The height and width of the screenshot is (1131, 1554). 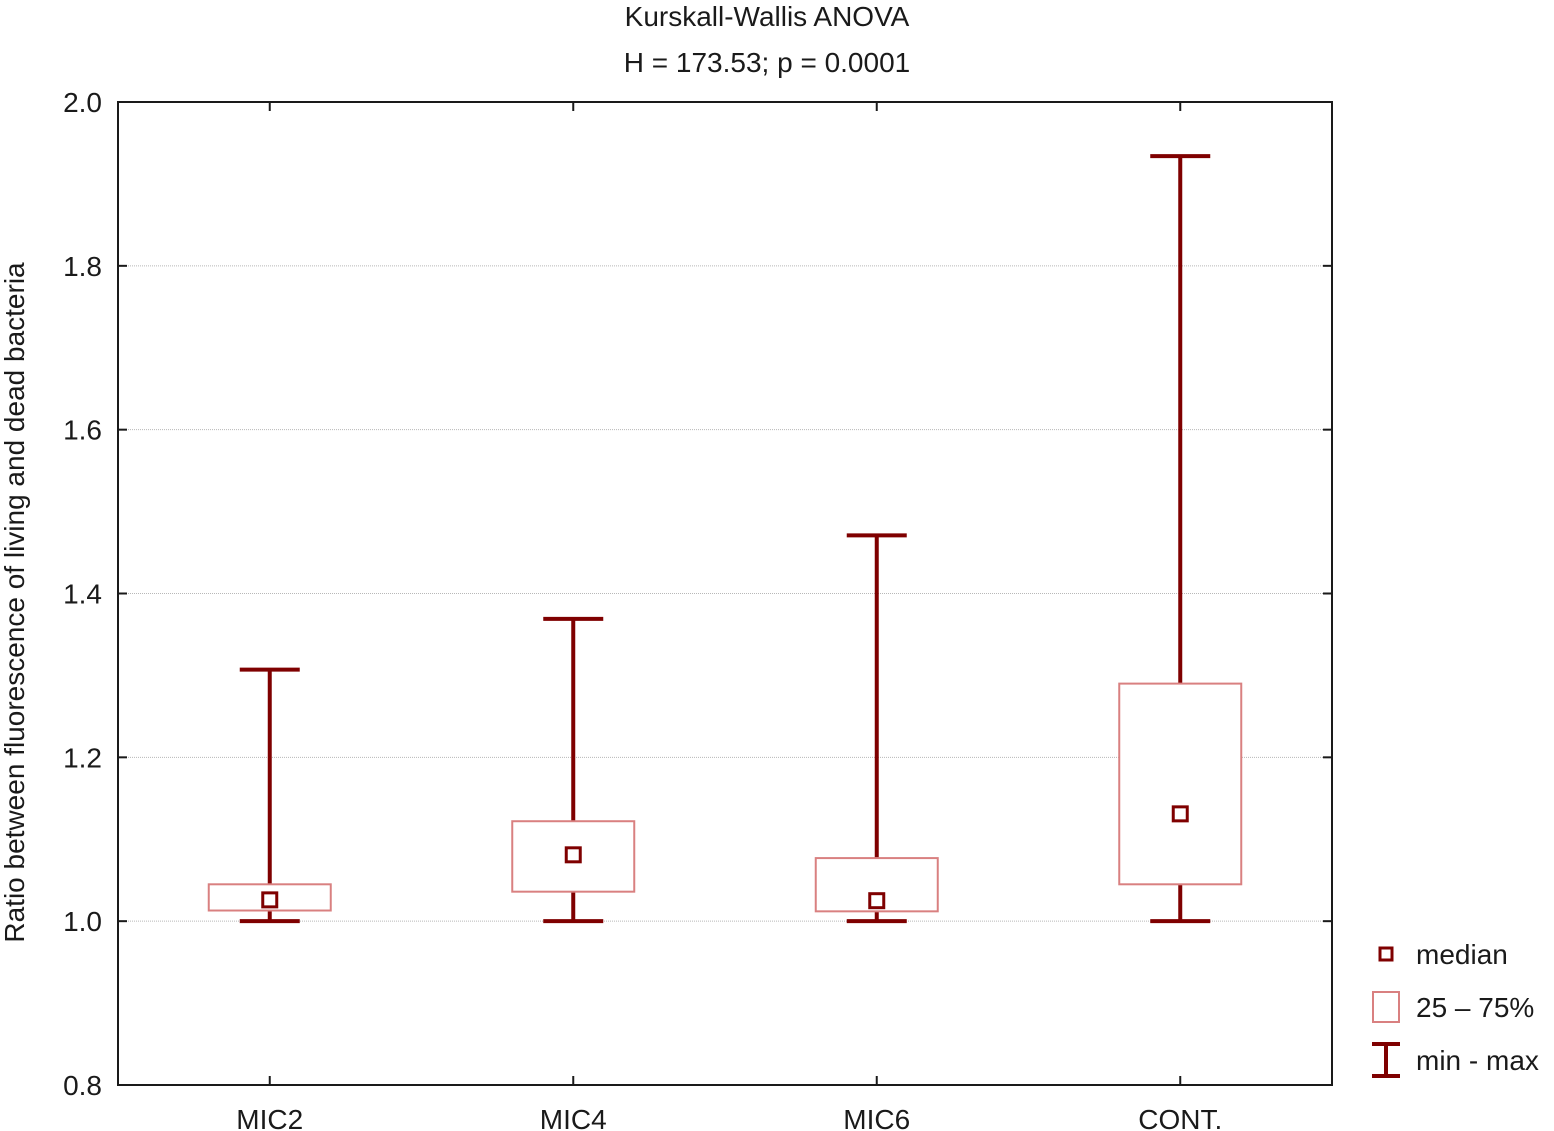 What do you see at coordinates (876, 1117) in the screenshot?
I see `x-tick-label: MIC6` at bounding box center [876, 1117].